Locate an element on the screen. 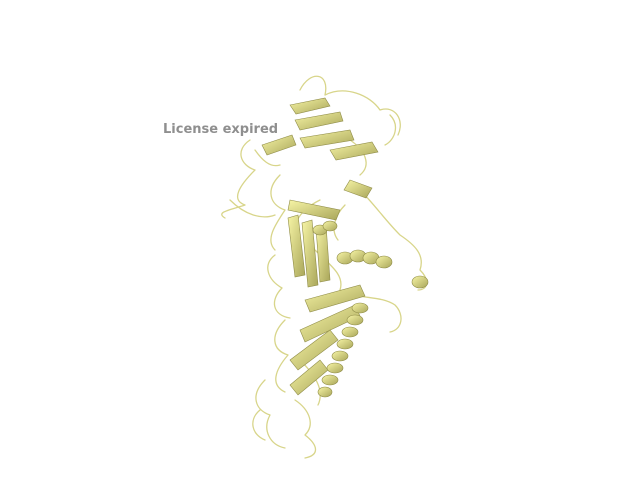  beta-sheets is located at coordinates (320, 246).